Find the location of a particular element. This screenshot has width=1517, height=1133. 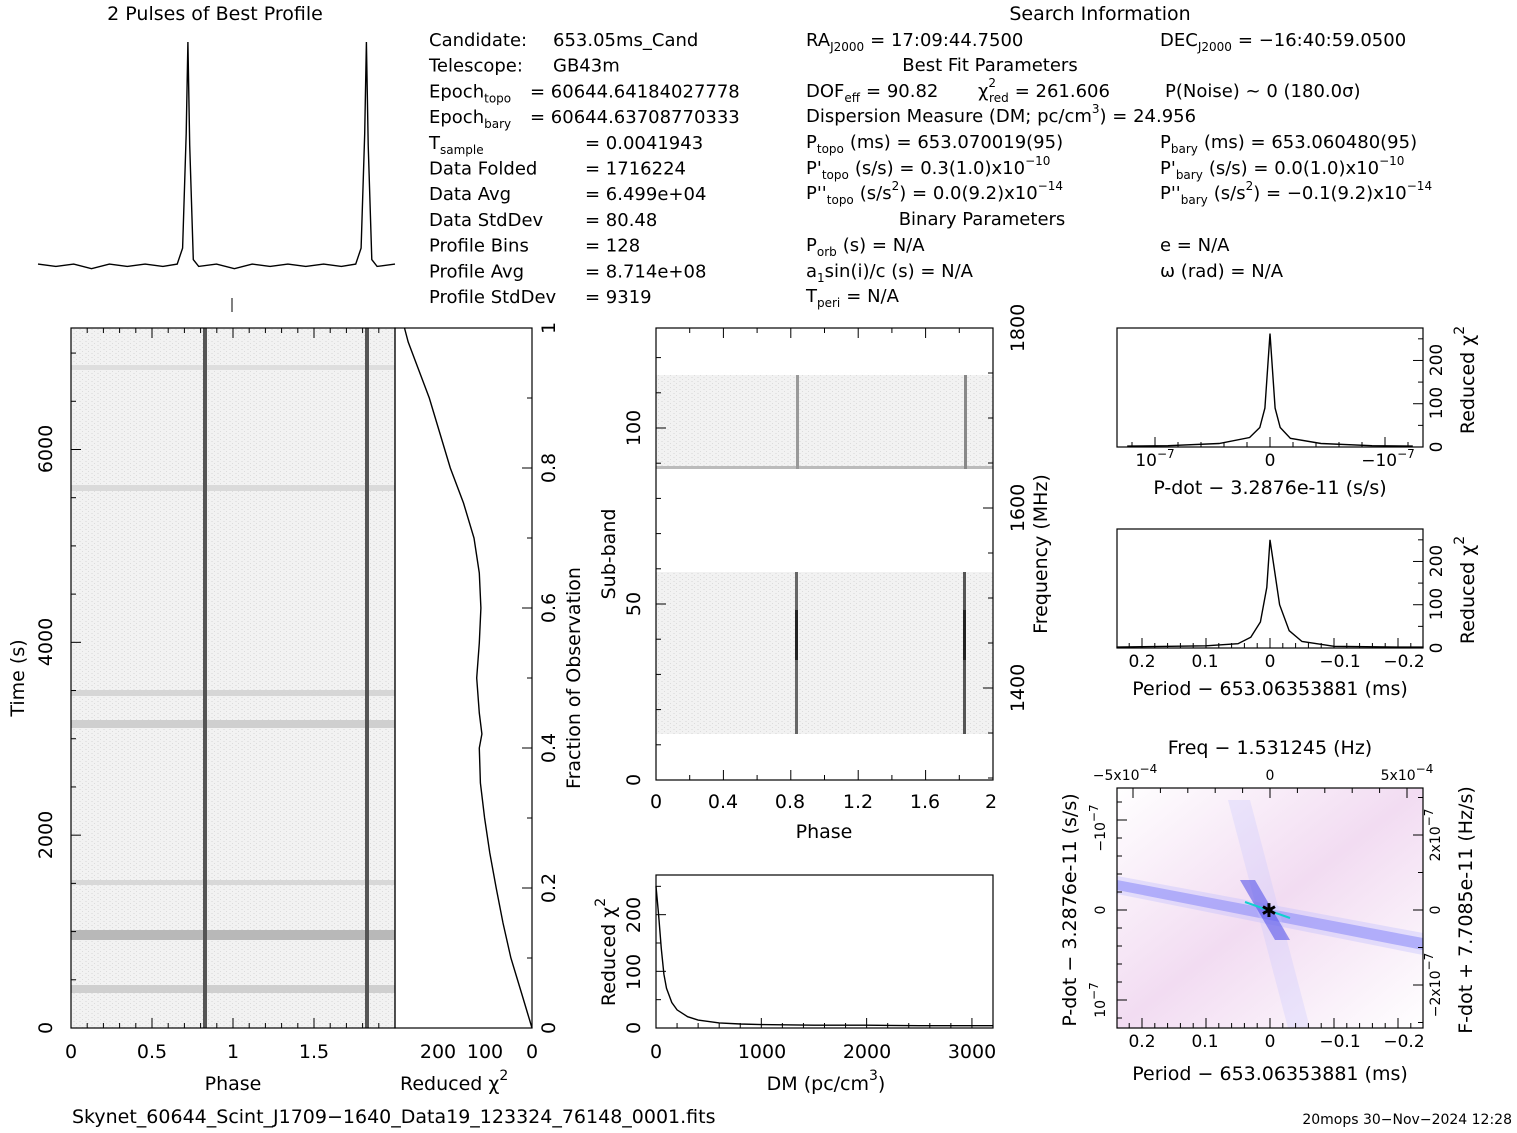

svg-text:P'topo(s/s) = 0.3(1.0)x10−10: P'topo (s/s) = 0.3(1.0)x10−10 is located at coordinates (928, 168).